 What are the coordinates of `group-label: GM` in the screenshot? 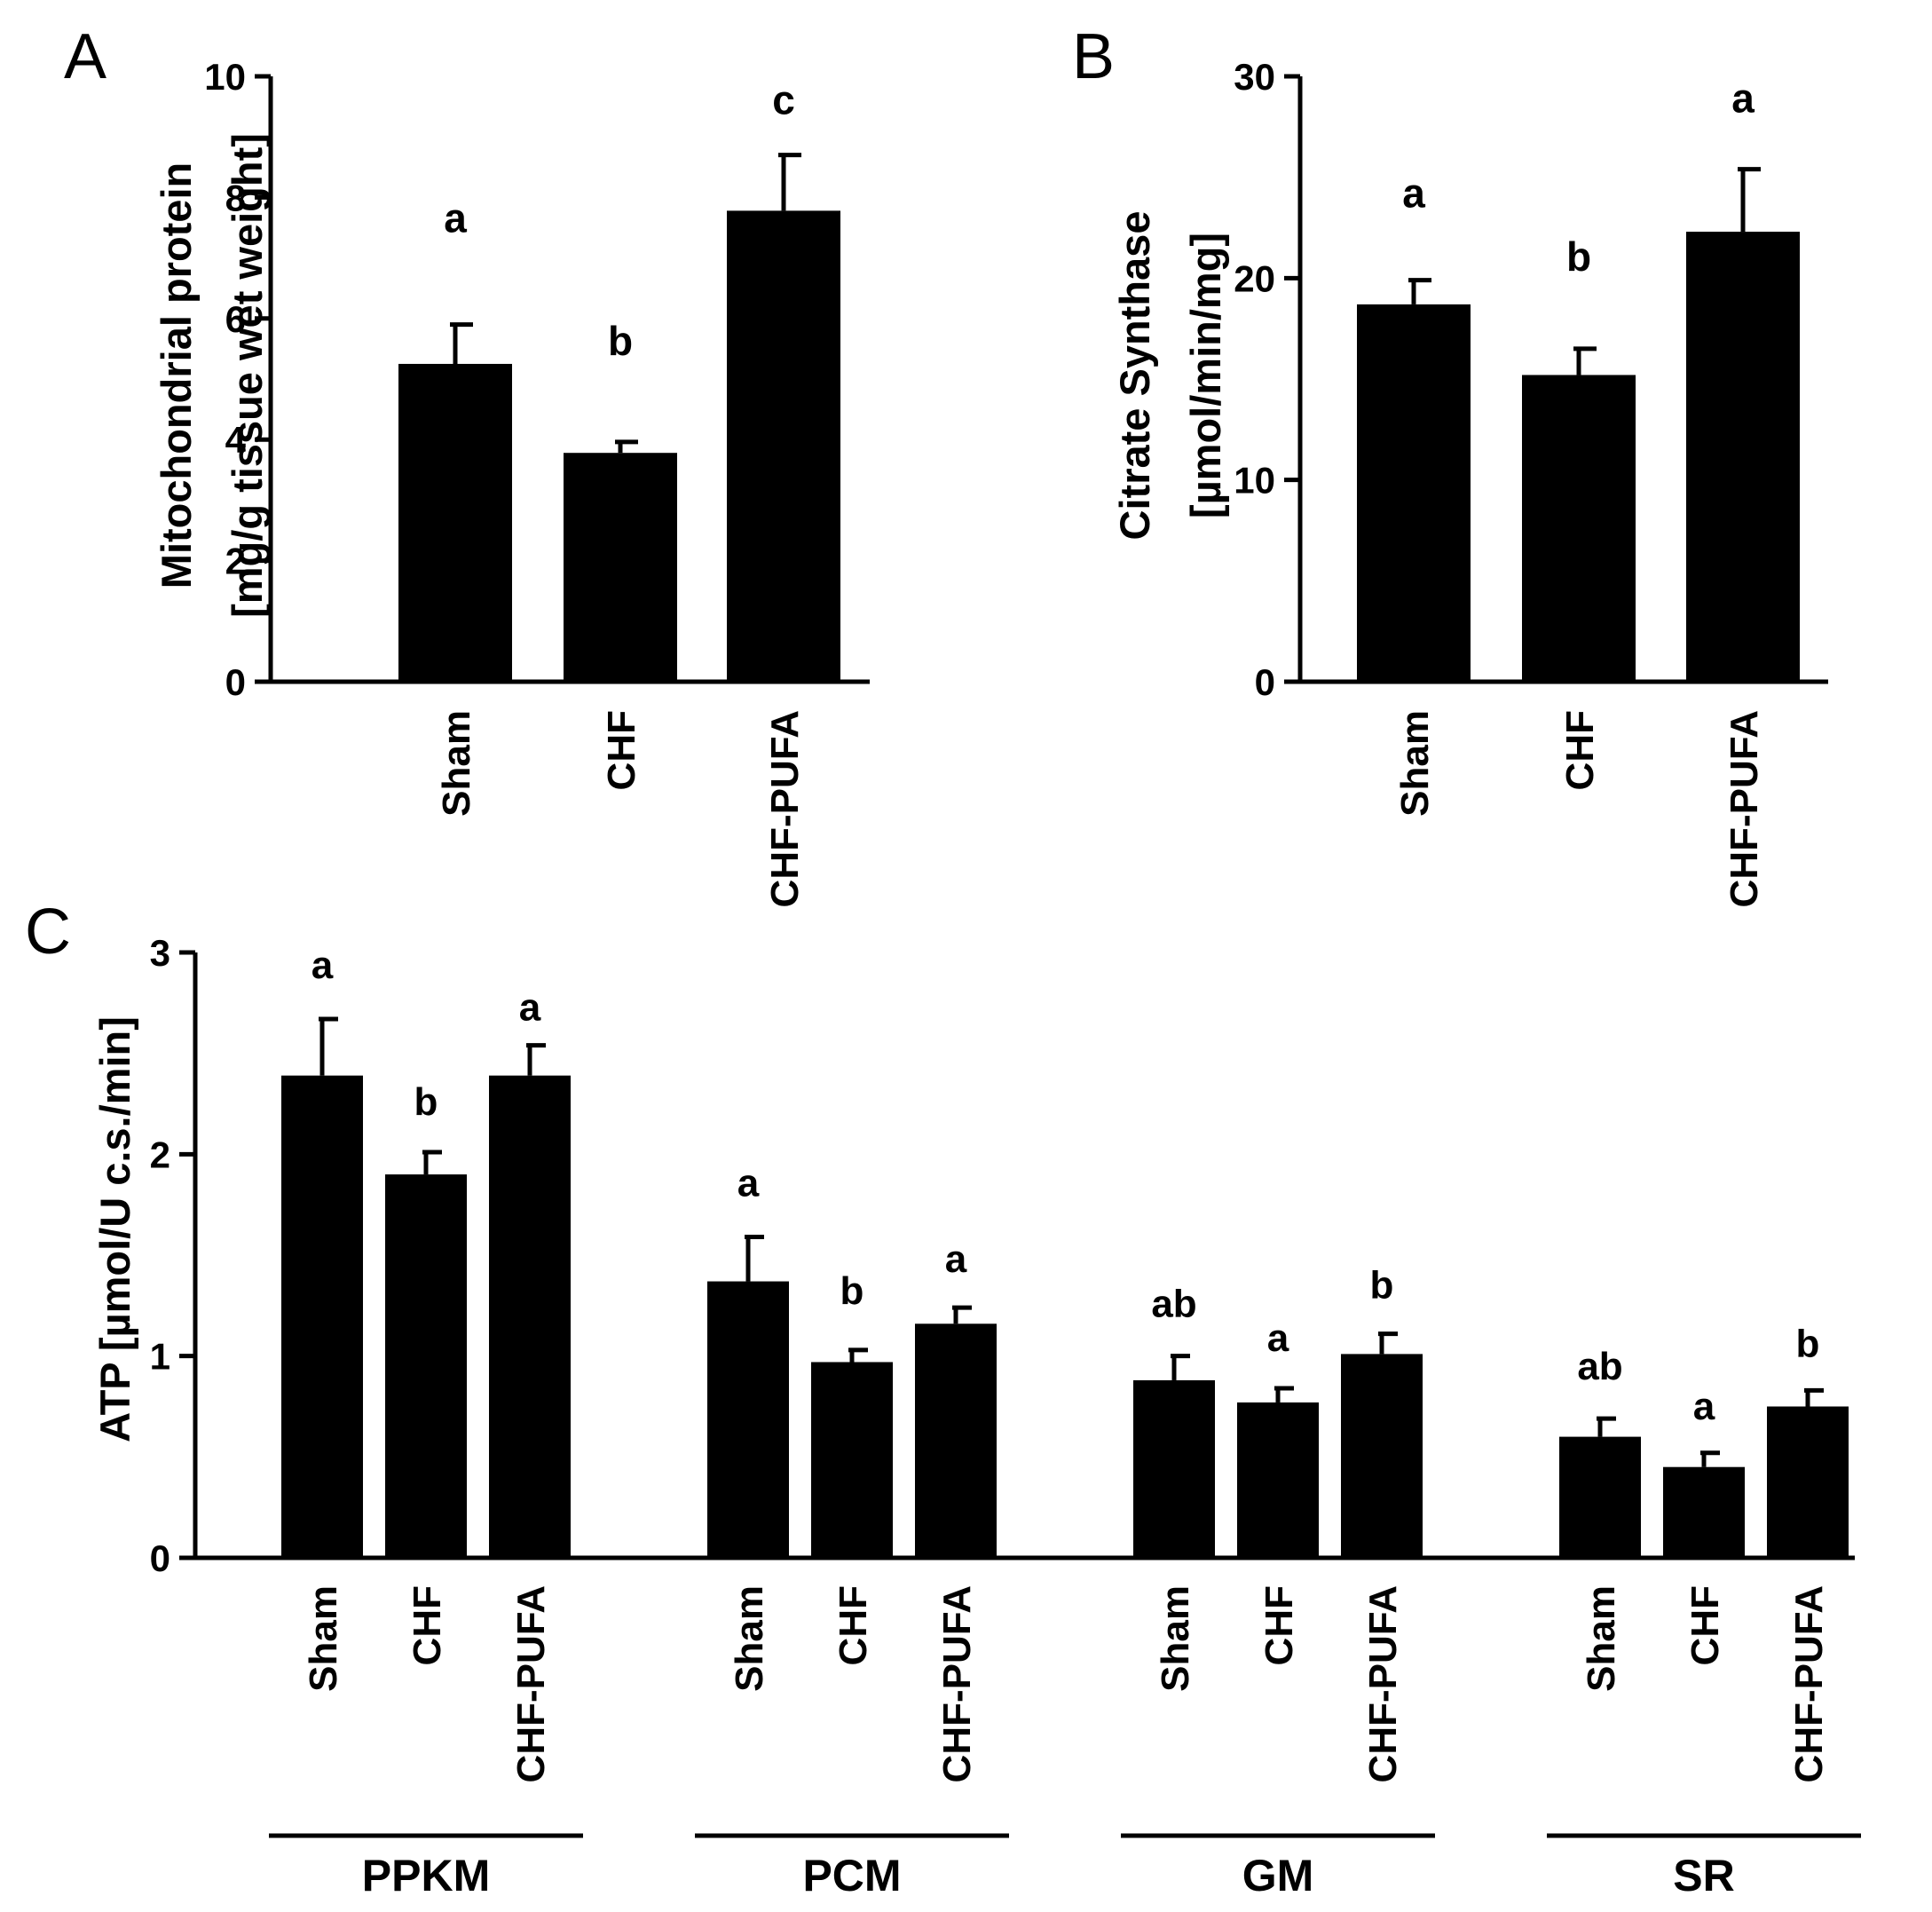 It's located at (1278, 1875).